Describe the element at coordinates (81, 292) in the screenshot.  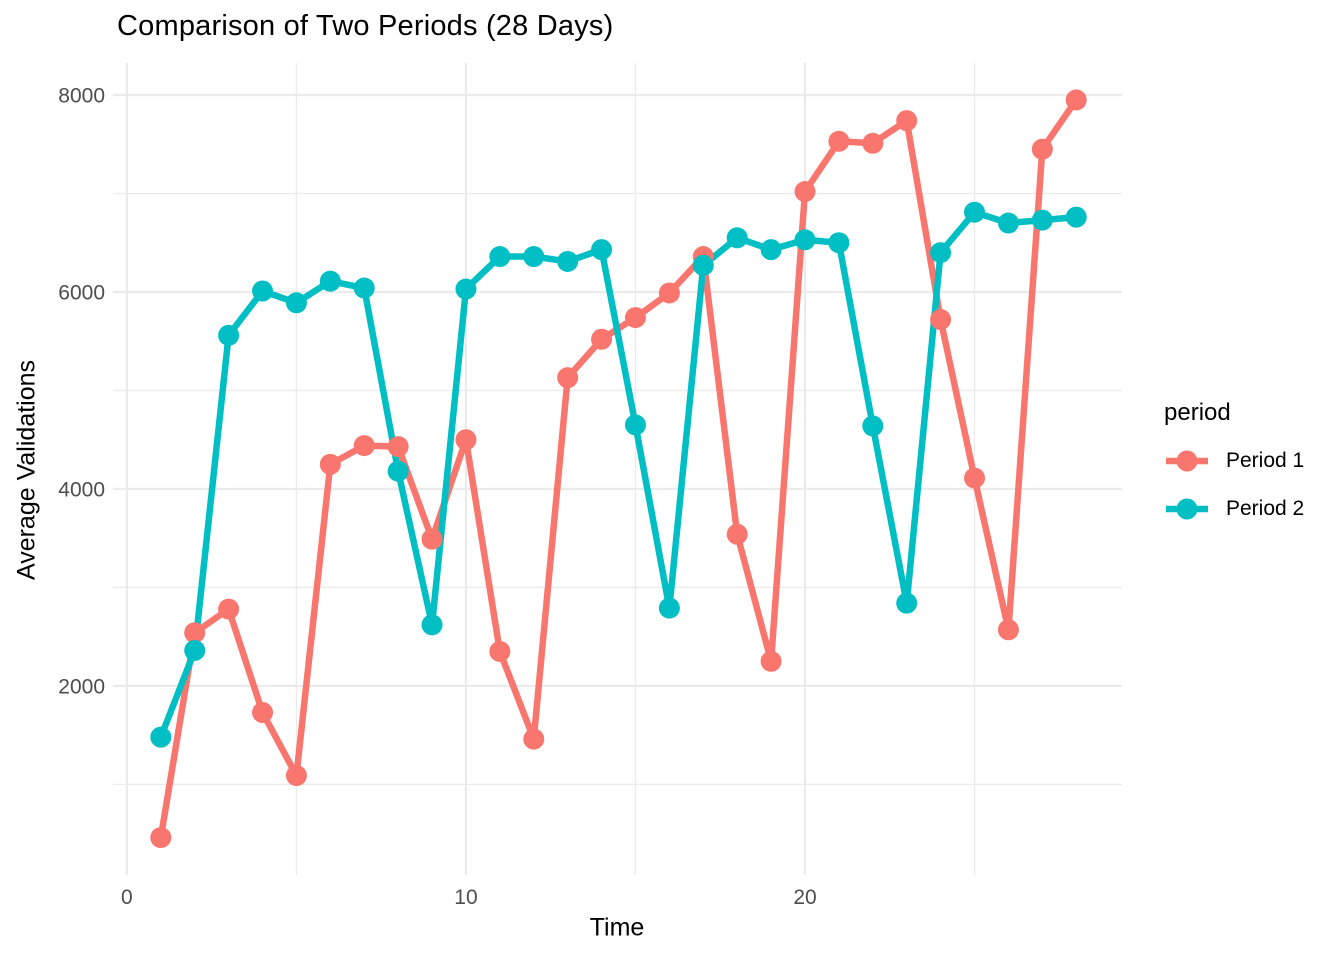
I see `y-tick-label: 6000` at that location.